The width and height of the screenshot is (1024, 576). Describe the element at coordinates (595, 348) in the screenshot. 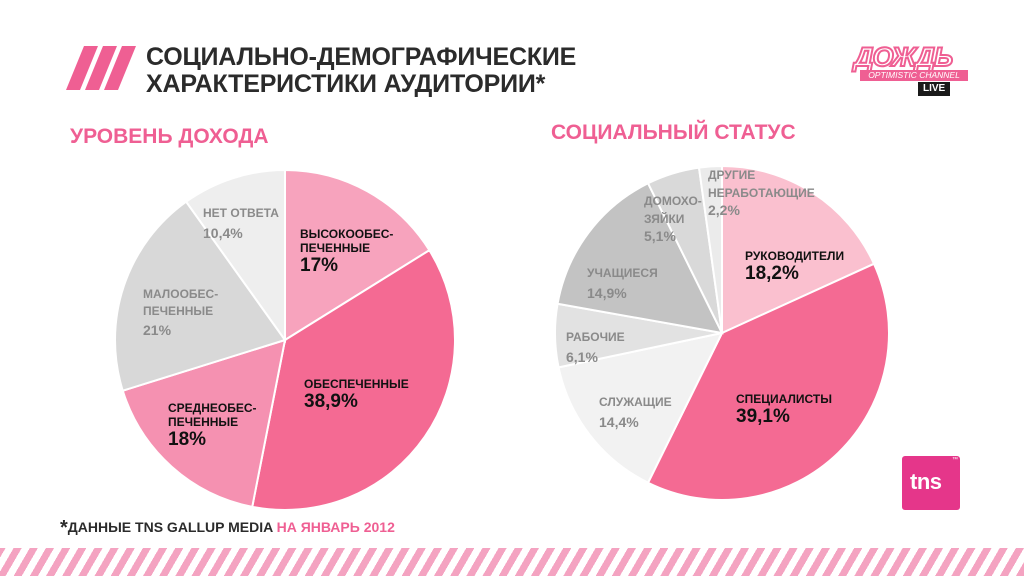

I see `status-label-workers: РАБОЧИЕ 6,1%` at that location.